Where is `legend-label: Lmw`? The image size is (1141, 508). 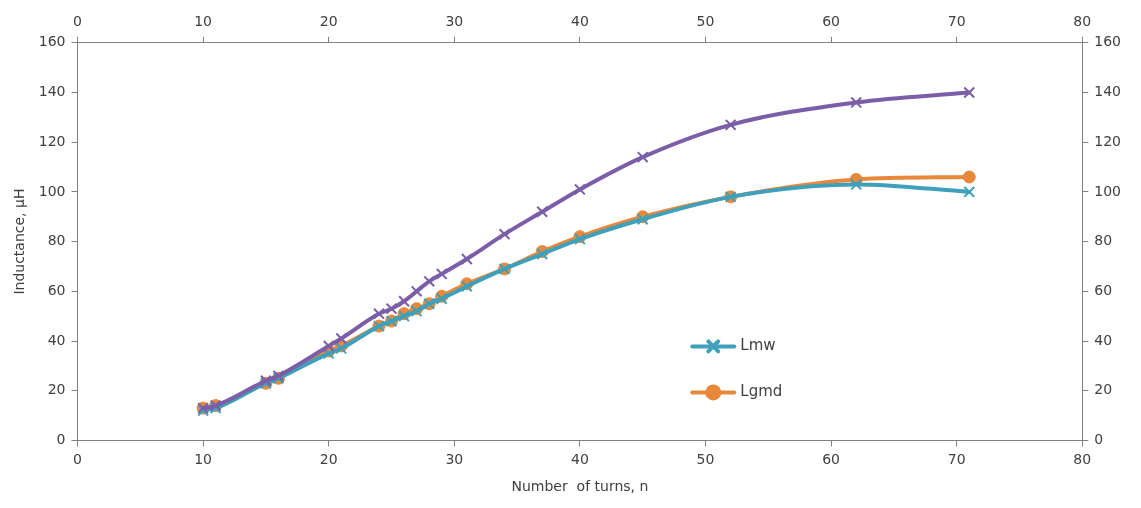 legend-label: Lmw is located at coordinates (758, 345).